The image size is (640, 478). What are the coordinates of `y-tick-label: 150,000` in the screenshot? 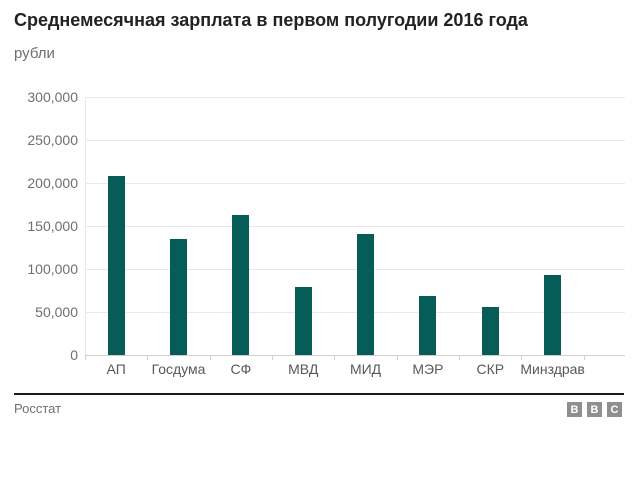 It's located at (52, 226).